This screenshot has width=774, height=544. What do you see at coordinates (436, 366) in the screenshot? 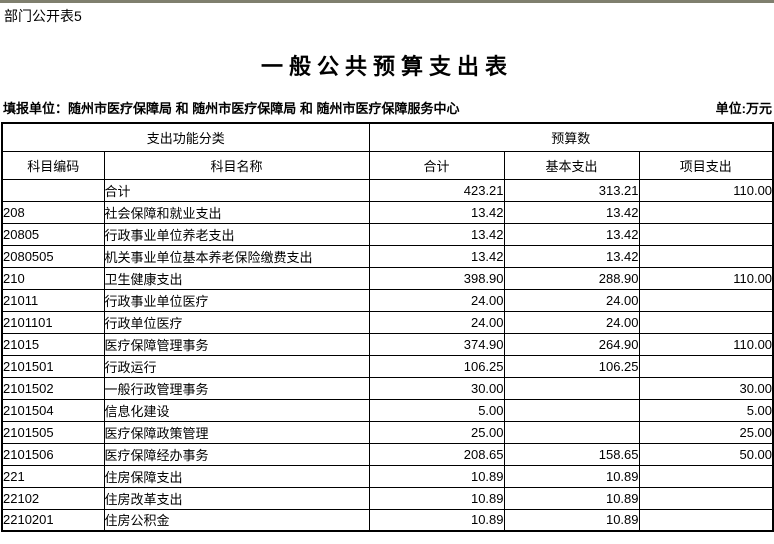
I see `total-cell: 106.25` at bounding box center [436, 366].